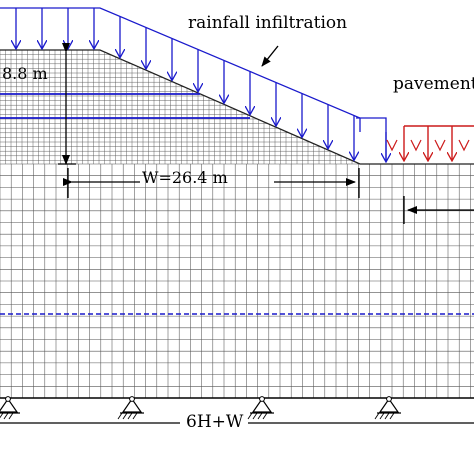 This screenshot has height=474, width=474. What do you see at coordinates (433, 84) in the screenshot?
I see `pavement-label: pavement` at bounding box center [433, 84].